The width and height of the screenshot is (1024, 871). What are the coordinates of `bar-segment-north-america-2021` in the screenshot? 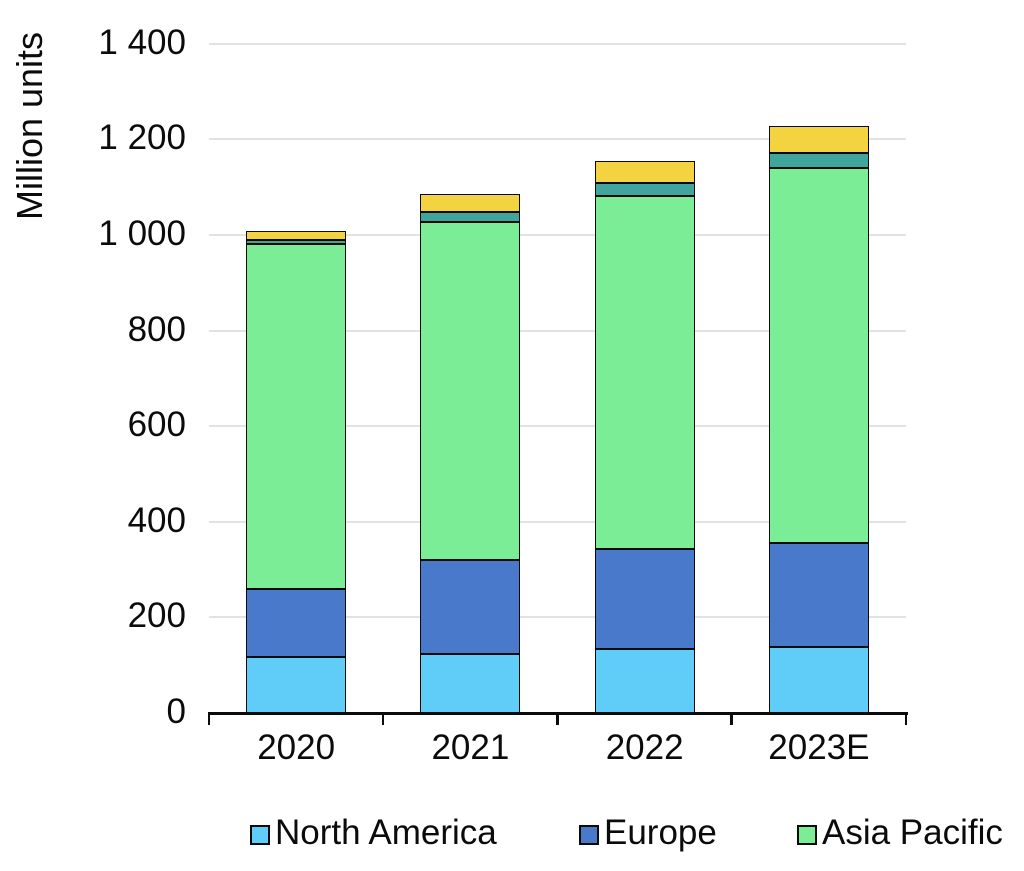 It's located at (470, 683).